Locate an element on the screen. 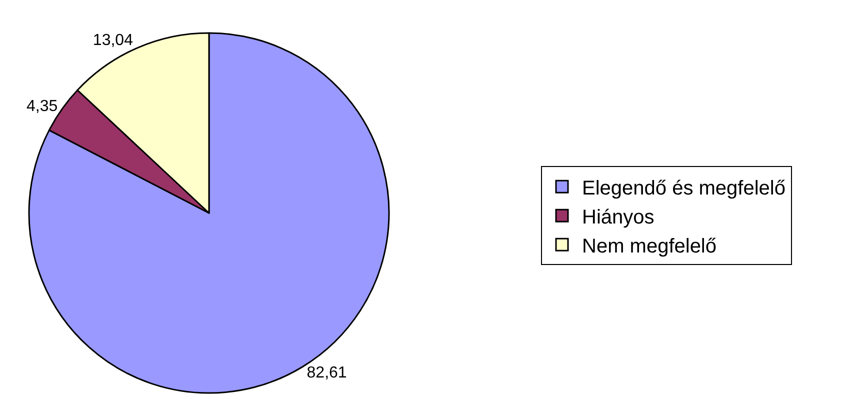 Image resolution: width=857 pixels, height=403 pixels. legend-label: Elegendő és megfelelő is located at coordinates (684, 188).